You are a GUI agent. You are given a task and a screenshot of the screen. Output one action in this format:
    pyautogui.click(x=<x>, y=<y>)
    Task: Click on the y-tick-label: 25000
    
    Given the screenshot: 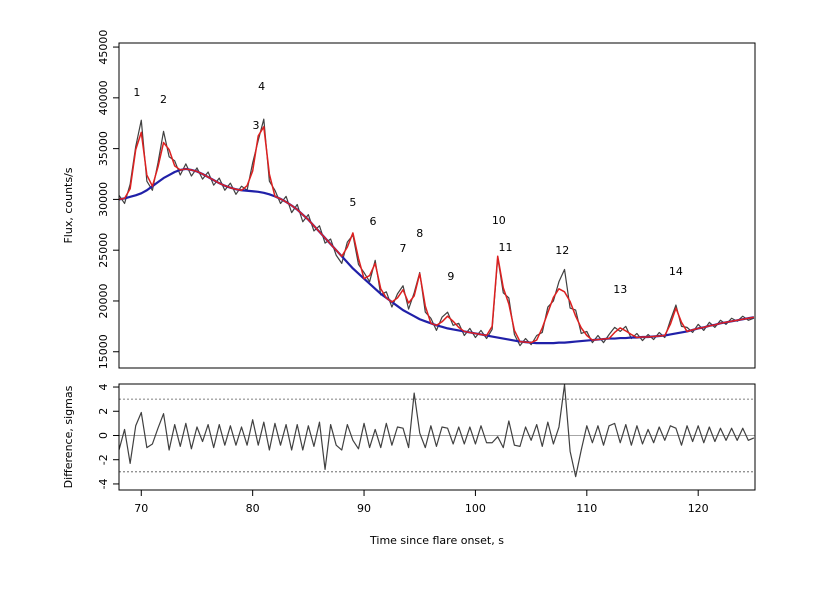 What is the action you would take?
    pyautogui.click(x=103, y=250)
    